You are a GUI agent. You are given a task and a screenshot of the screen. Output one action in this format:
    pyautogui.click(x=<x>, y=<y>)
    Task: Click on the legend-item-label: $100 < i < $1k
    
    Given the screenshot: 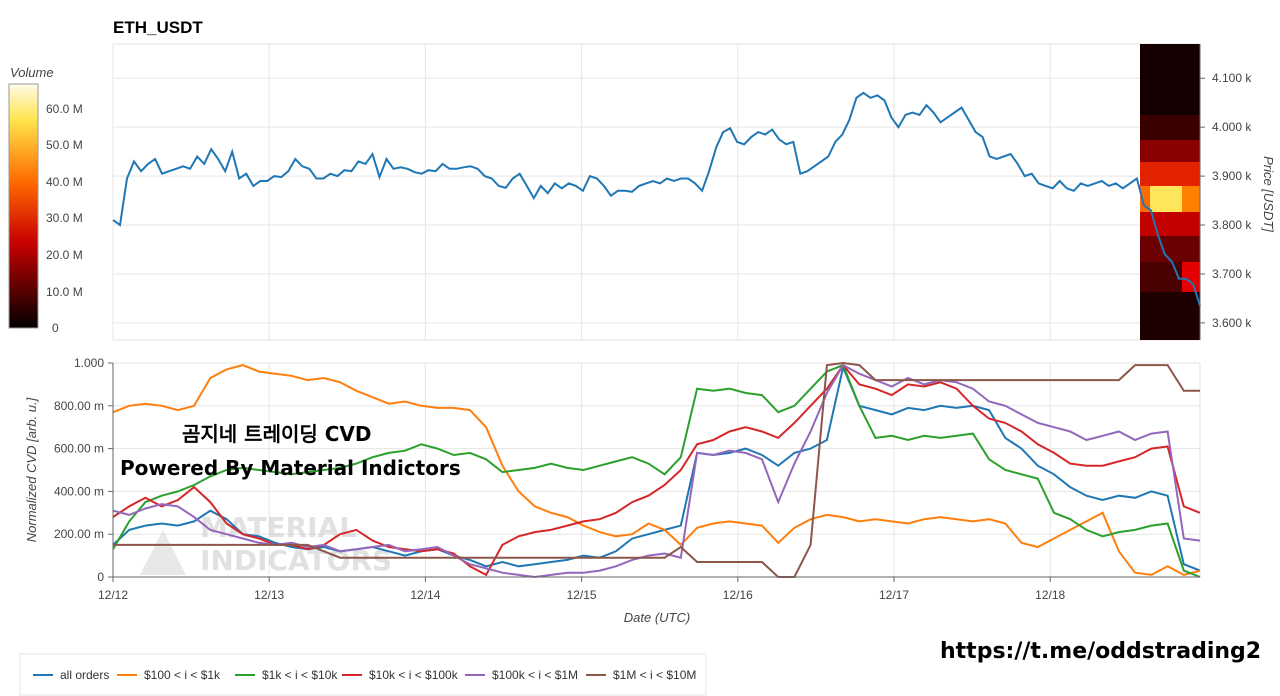 What is the action you would take?
    pyautogui.click(x=182, y=675)
    